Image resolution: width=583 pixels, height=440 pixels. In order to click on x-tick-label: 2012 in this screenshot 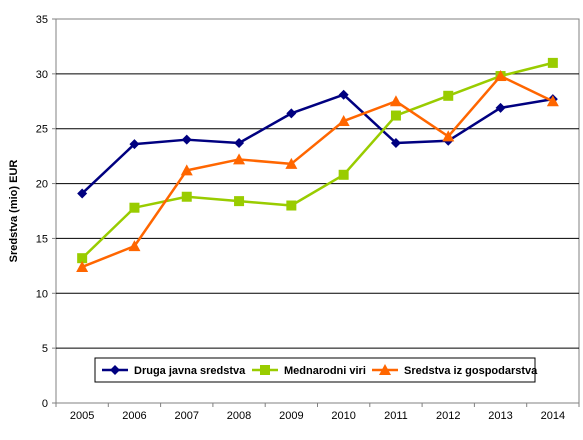, I will do `click(448, 416)`.